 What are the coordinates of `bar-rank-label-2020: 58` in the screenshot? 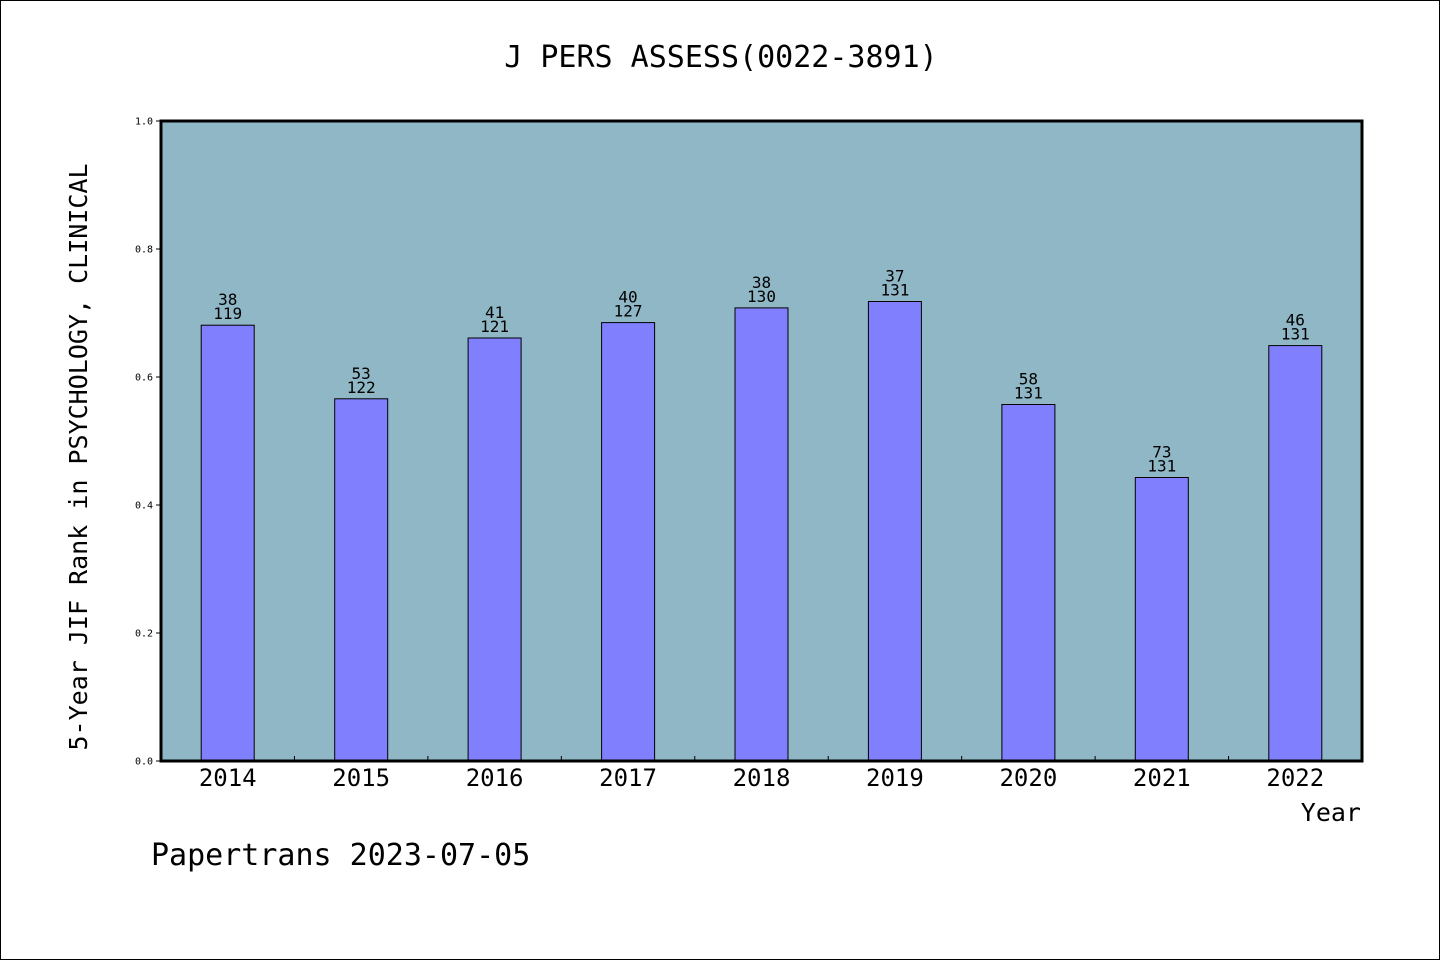 It's located at (1028, 379).